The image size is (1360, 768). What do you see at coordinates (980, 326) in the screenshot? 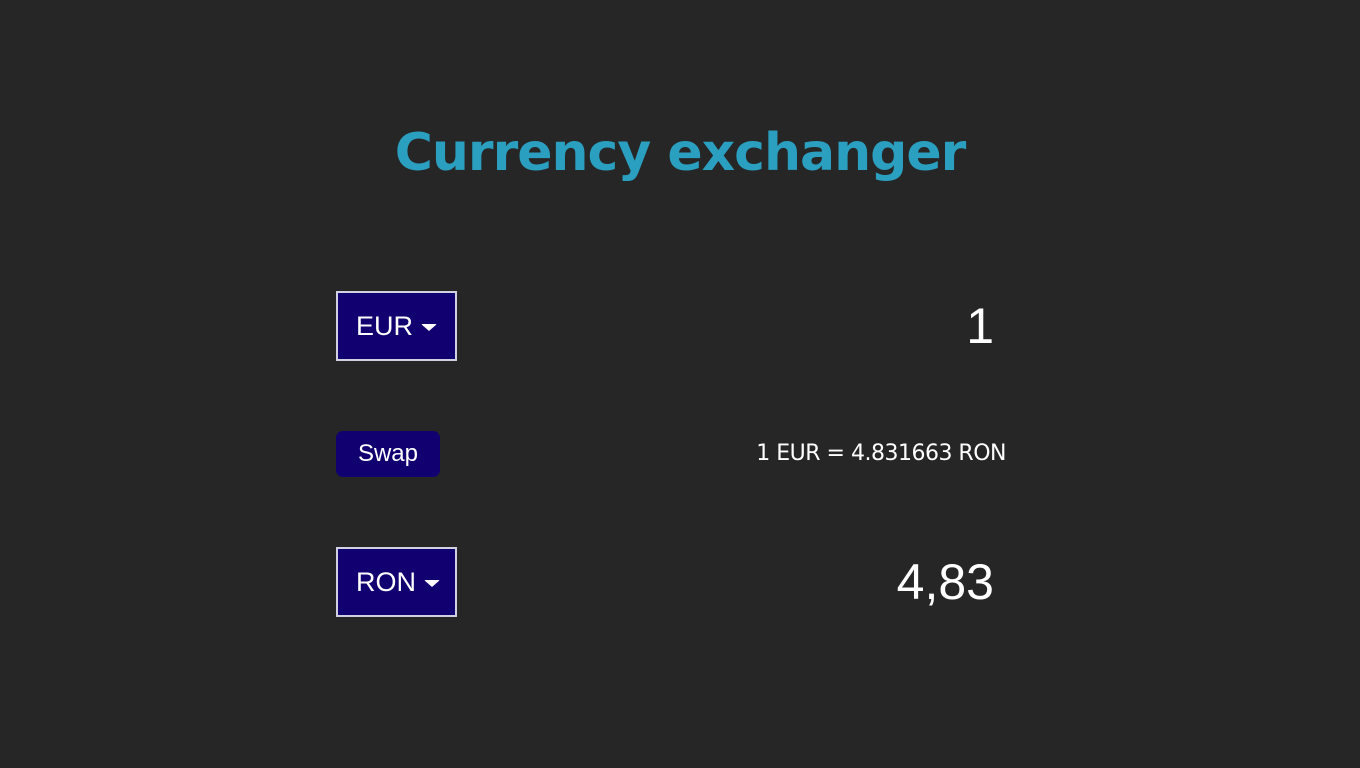
I see `from-amount-input: 1` at bounding box center [980, 326].